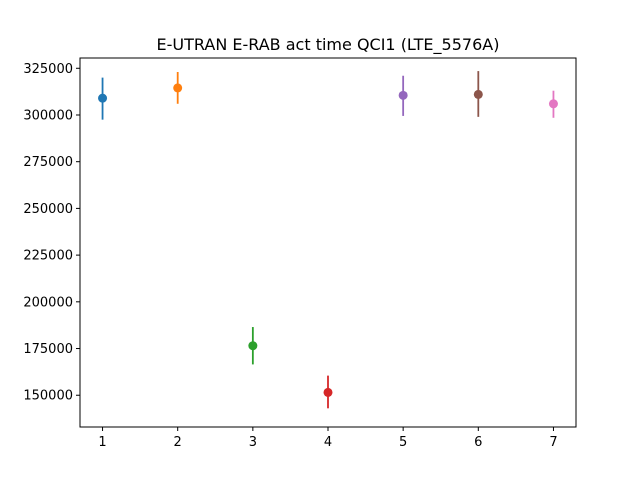 Image resolution: width=640 pixels, height=484 pixels. Describe the element at coordinates (48, 209) in the screenshot. I see `y-tick-label: 250000` at that location.